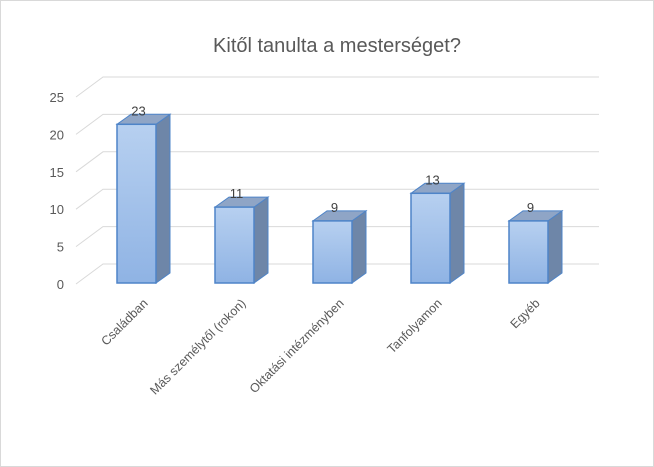  I want to click on data-label: 13, so click(432, 179).